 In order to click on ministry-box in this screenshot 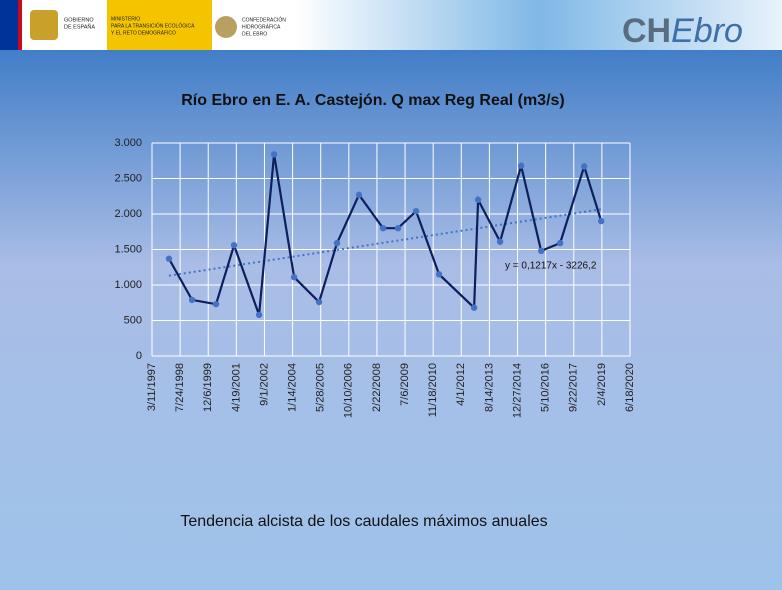, I will do `click(159, 25)`.